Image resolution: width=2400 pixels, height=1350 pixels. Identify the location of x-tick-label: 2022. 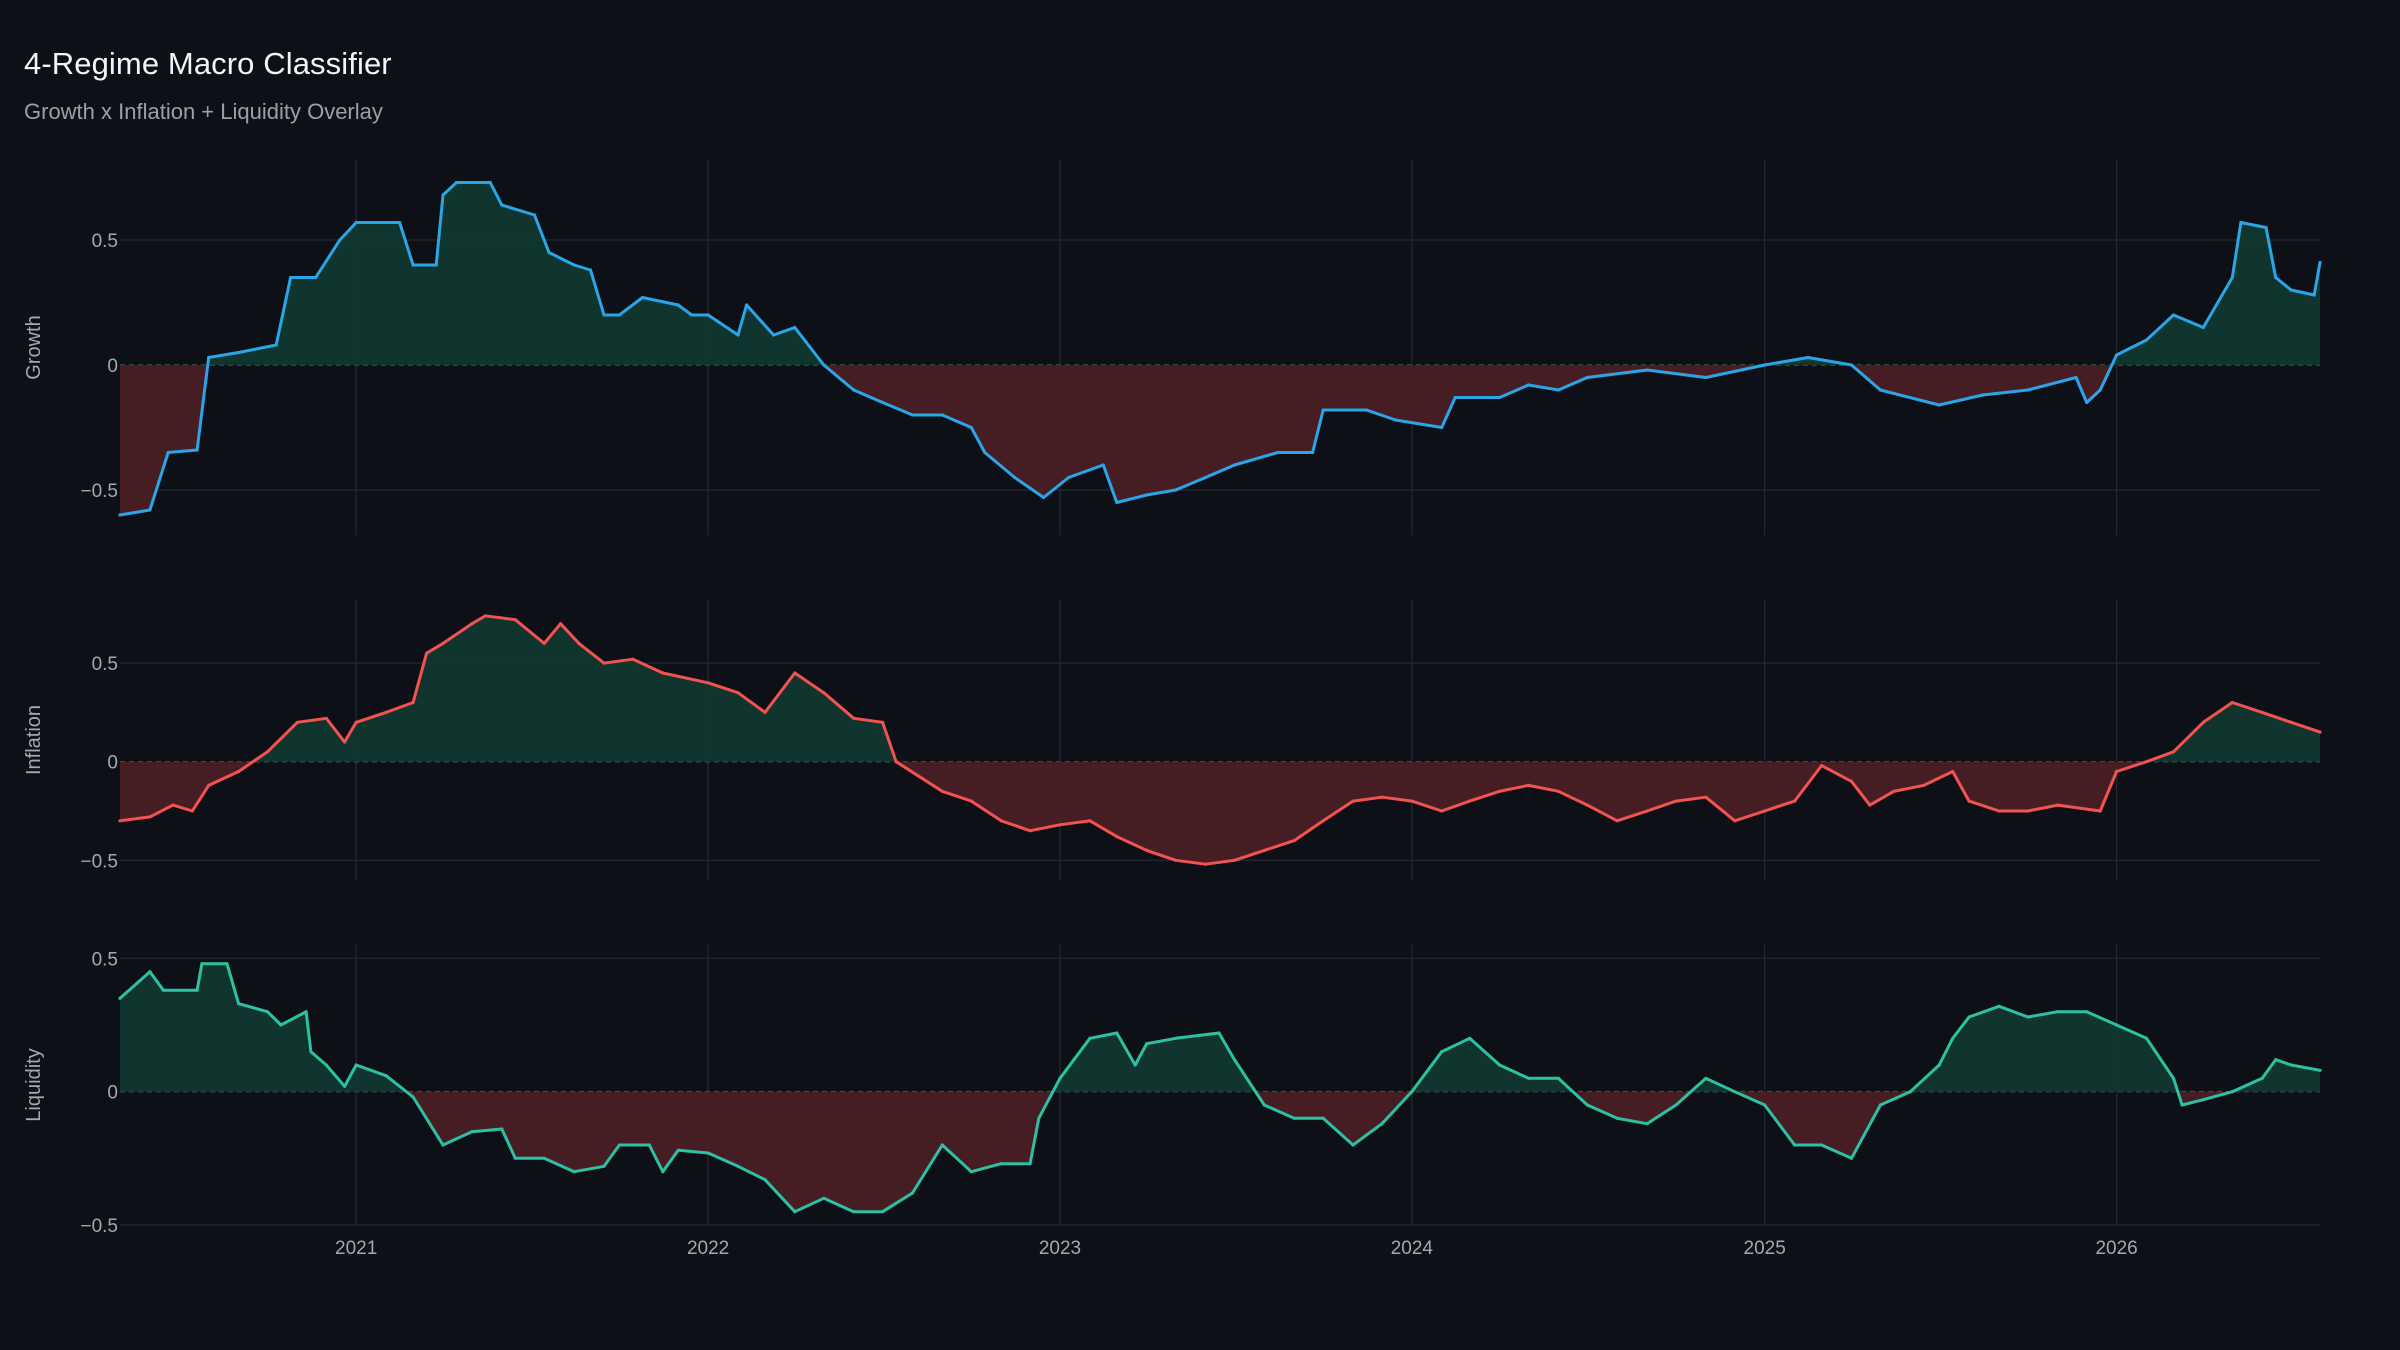
(708, 1248).